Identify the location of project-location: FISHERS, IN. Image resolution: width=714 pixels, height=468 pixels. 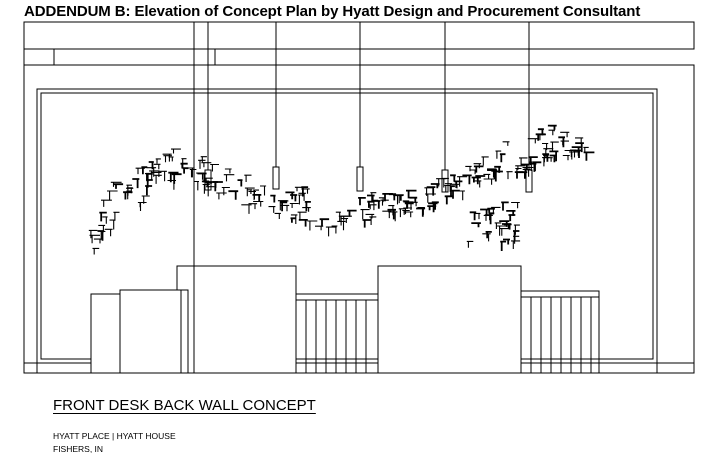
(78, 449).